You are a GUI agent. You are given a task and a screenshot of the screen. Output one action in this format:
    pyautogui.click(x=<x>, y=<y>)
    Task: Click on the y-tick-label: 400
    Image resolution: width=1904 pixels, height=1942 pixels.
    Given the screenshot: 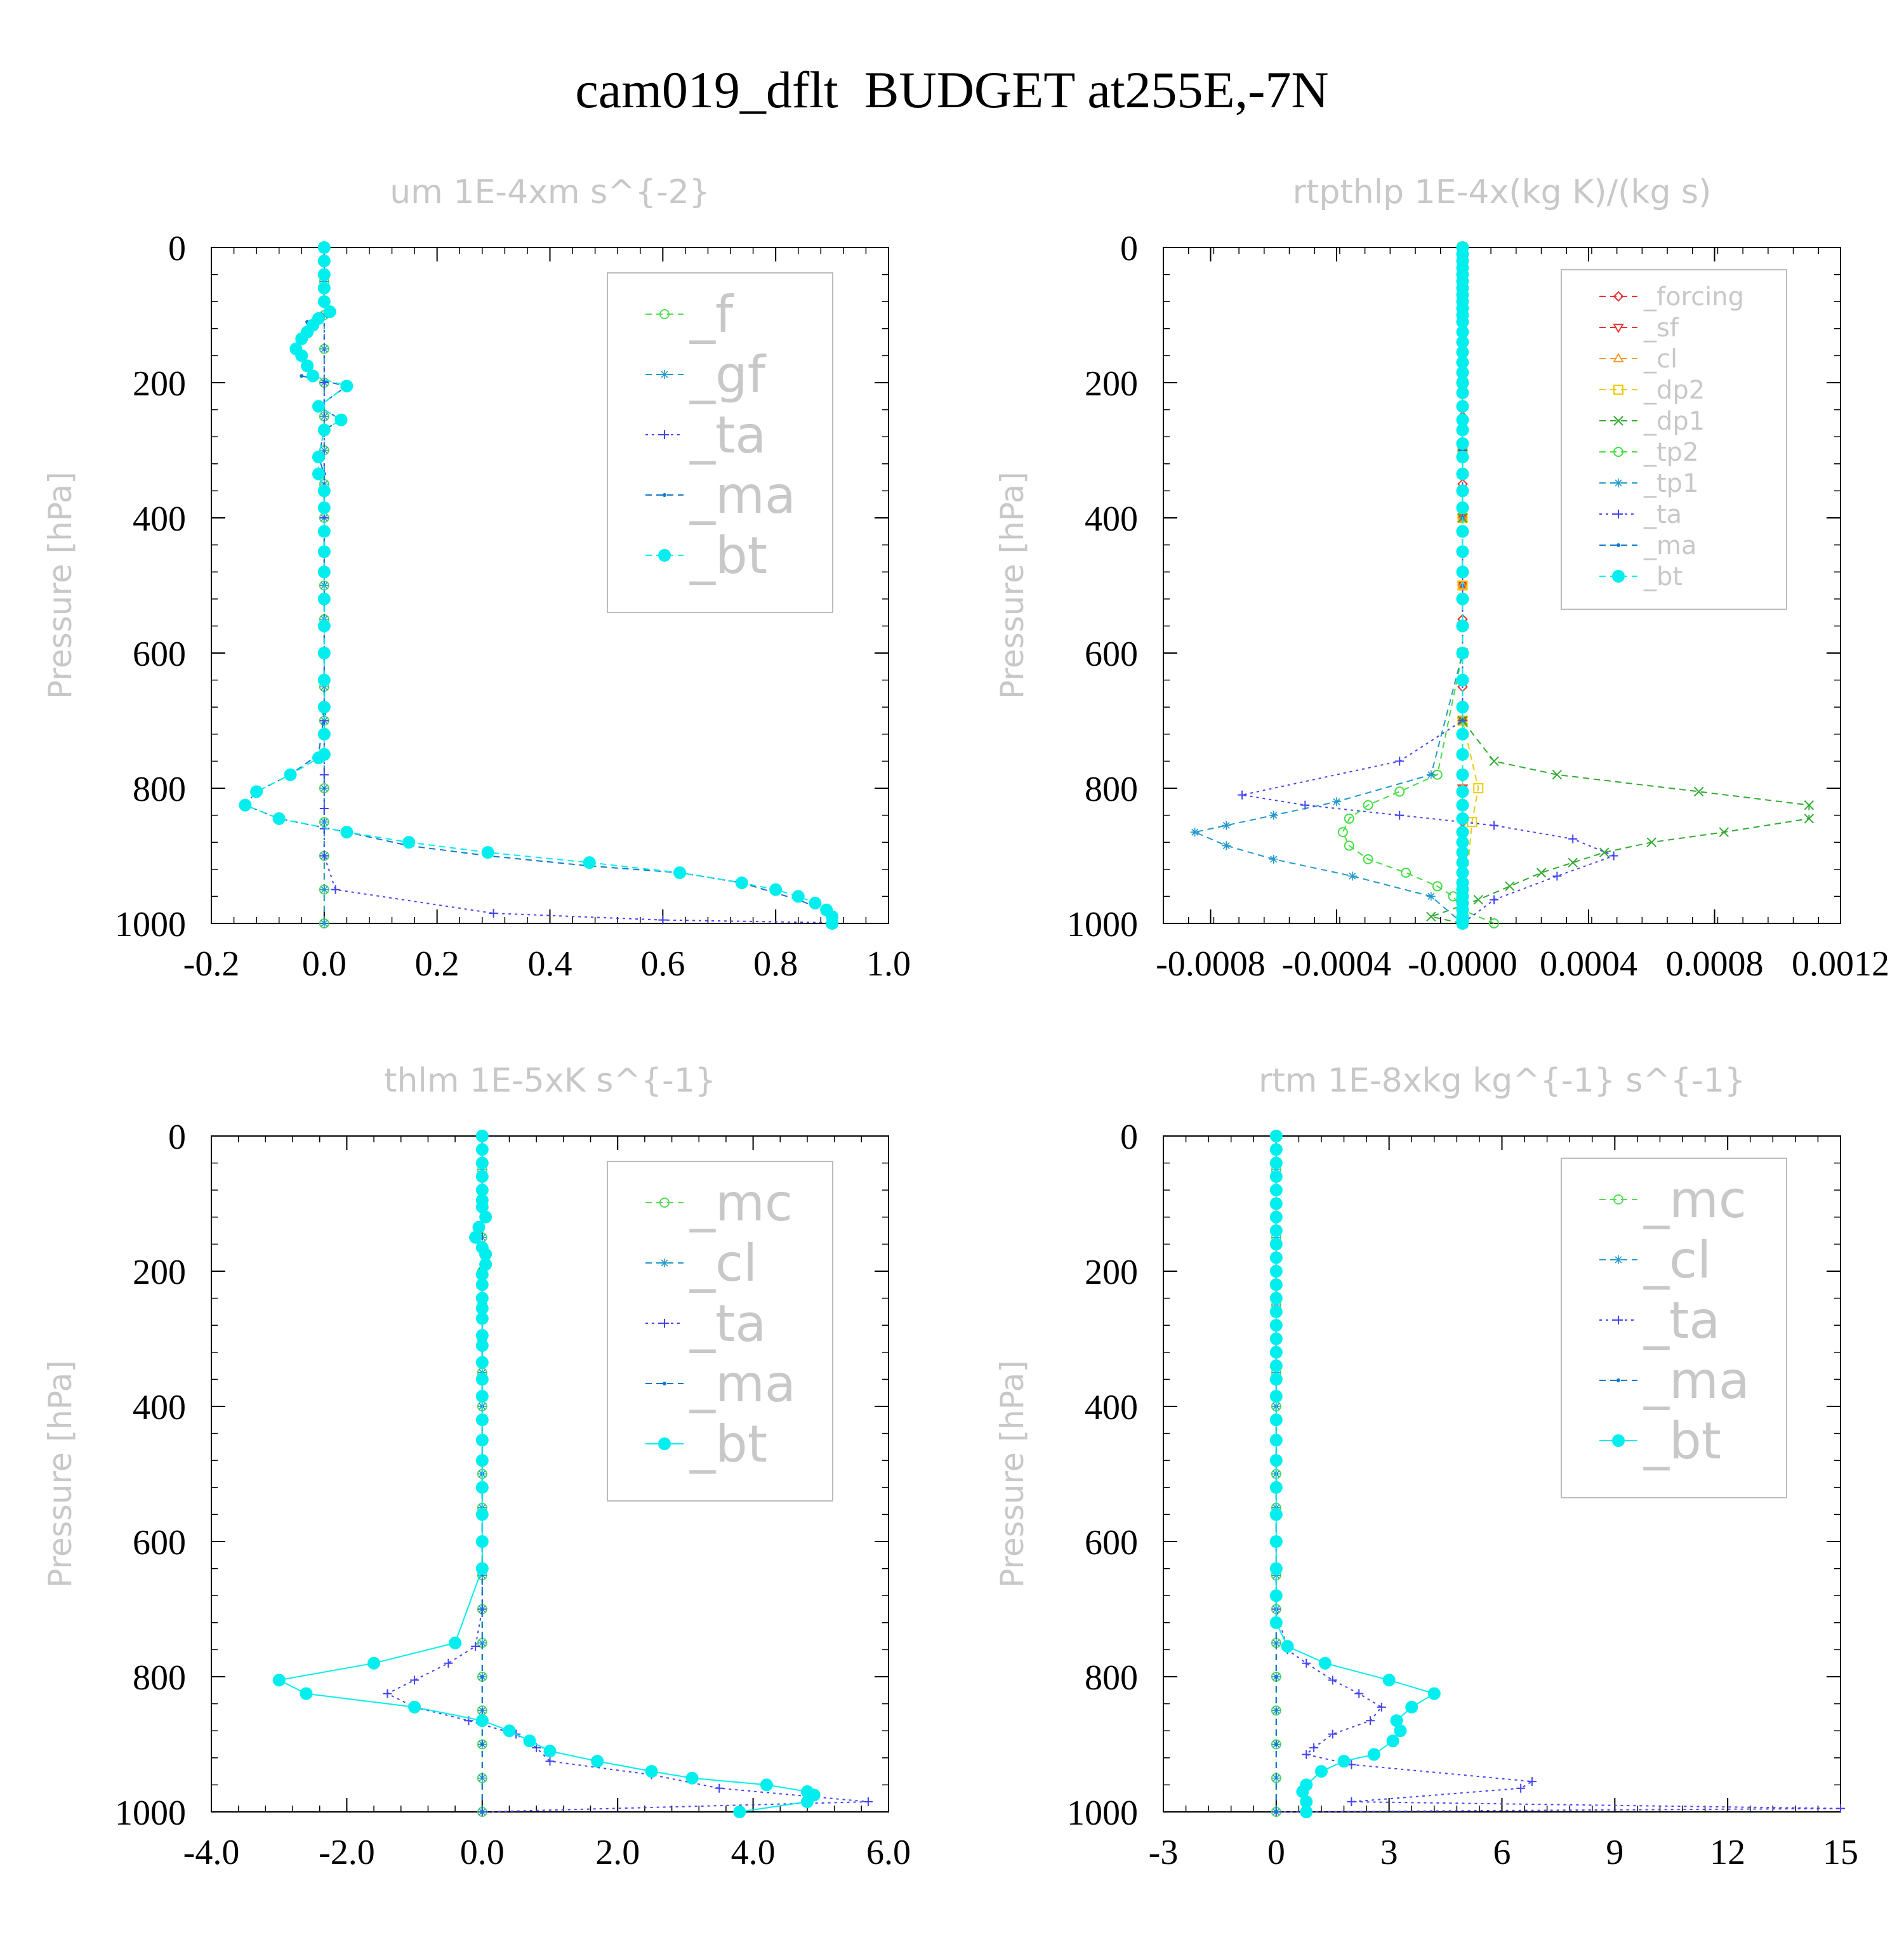 What is the action you would take?
    pyautogui.click(x=159, y=519)
    